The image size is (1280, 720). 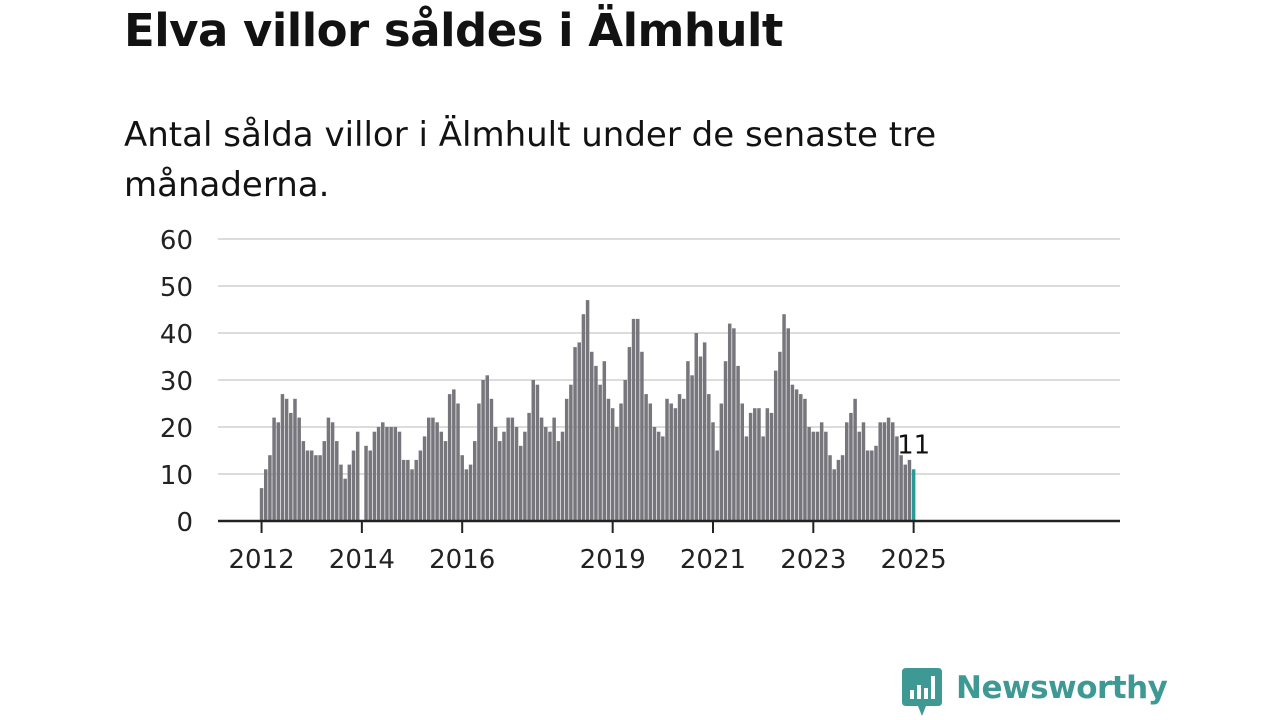 I want to click on newsworthy-logo-icon, so click(x=922, y=692).